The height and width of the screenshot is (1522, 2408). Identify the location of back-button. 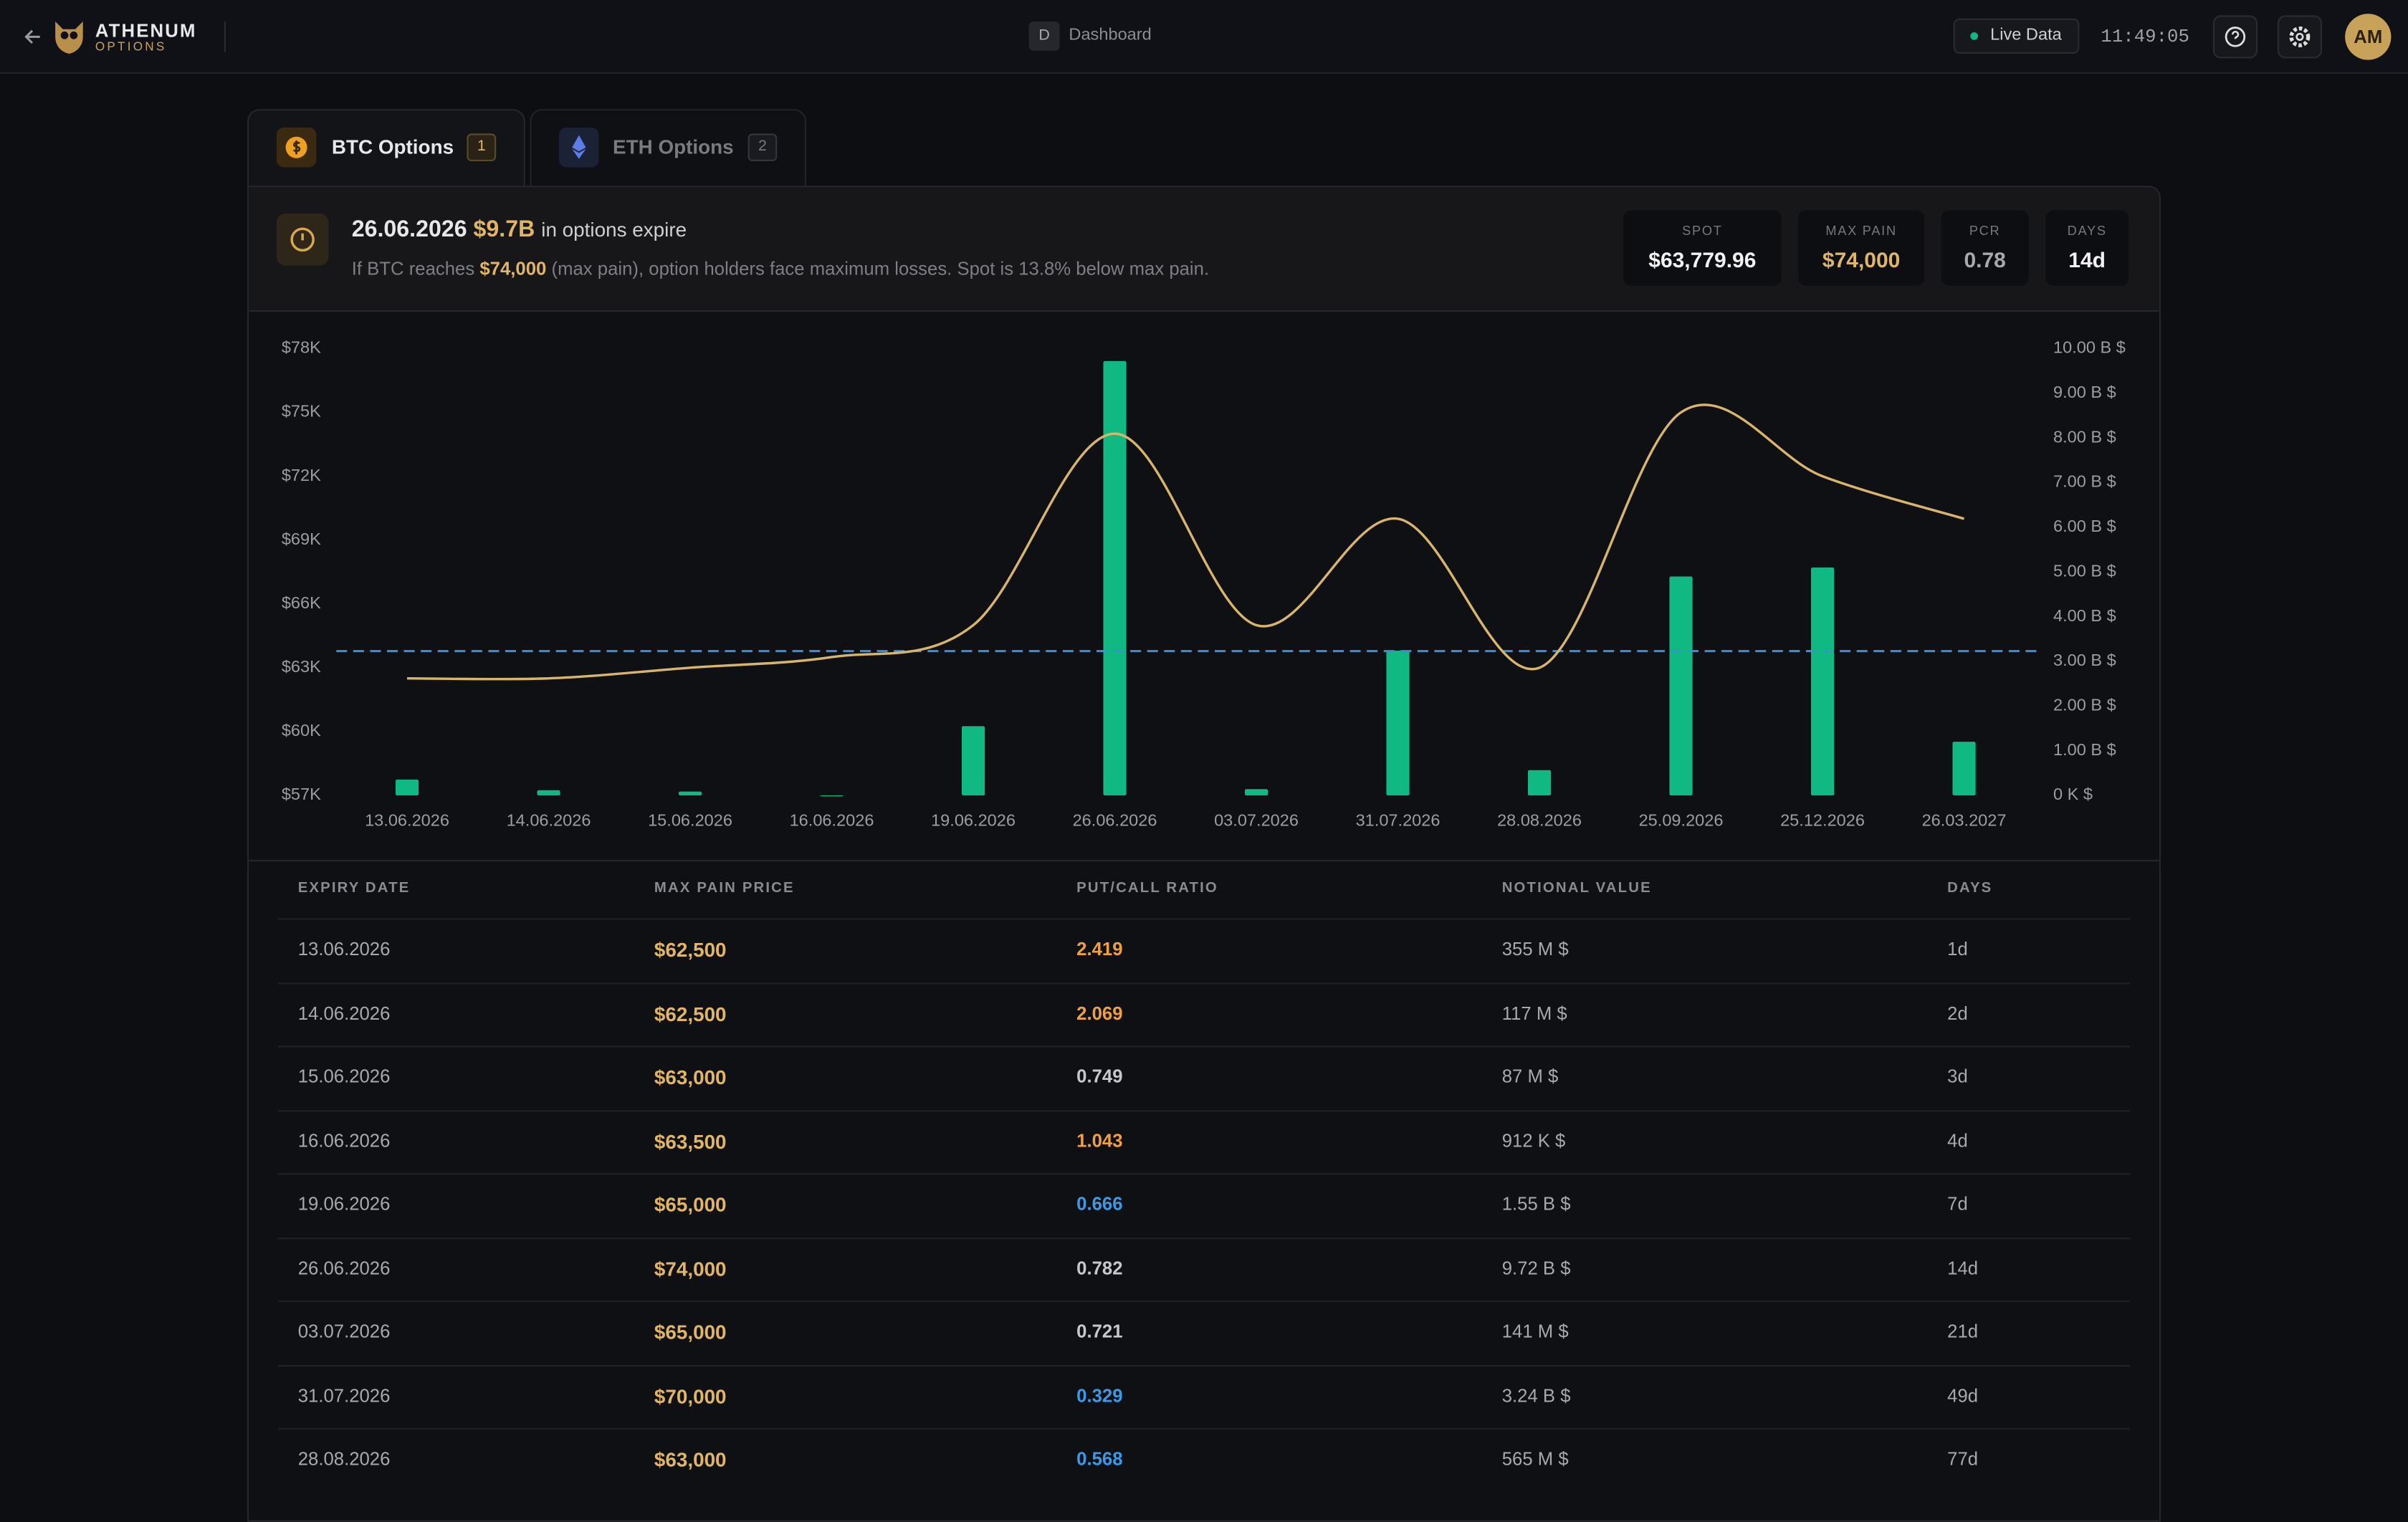
(34, 37).